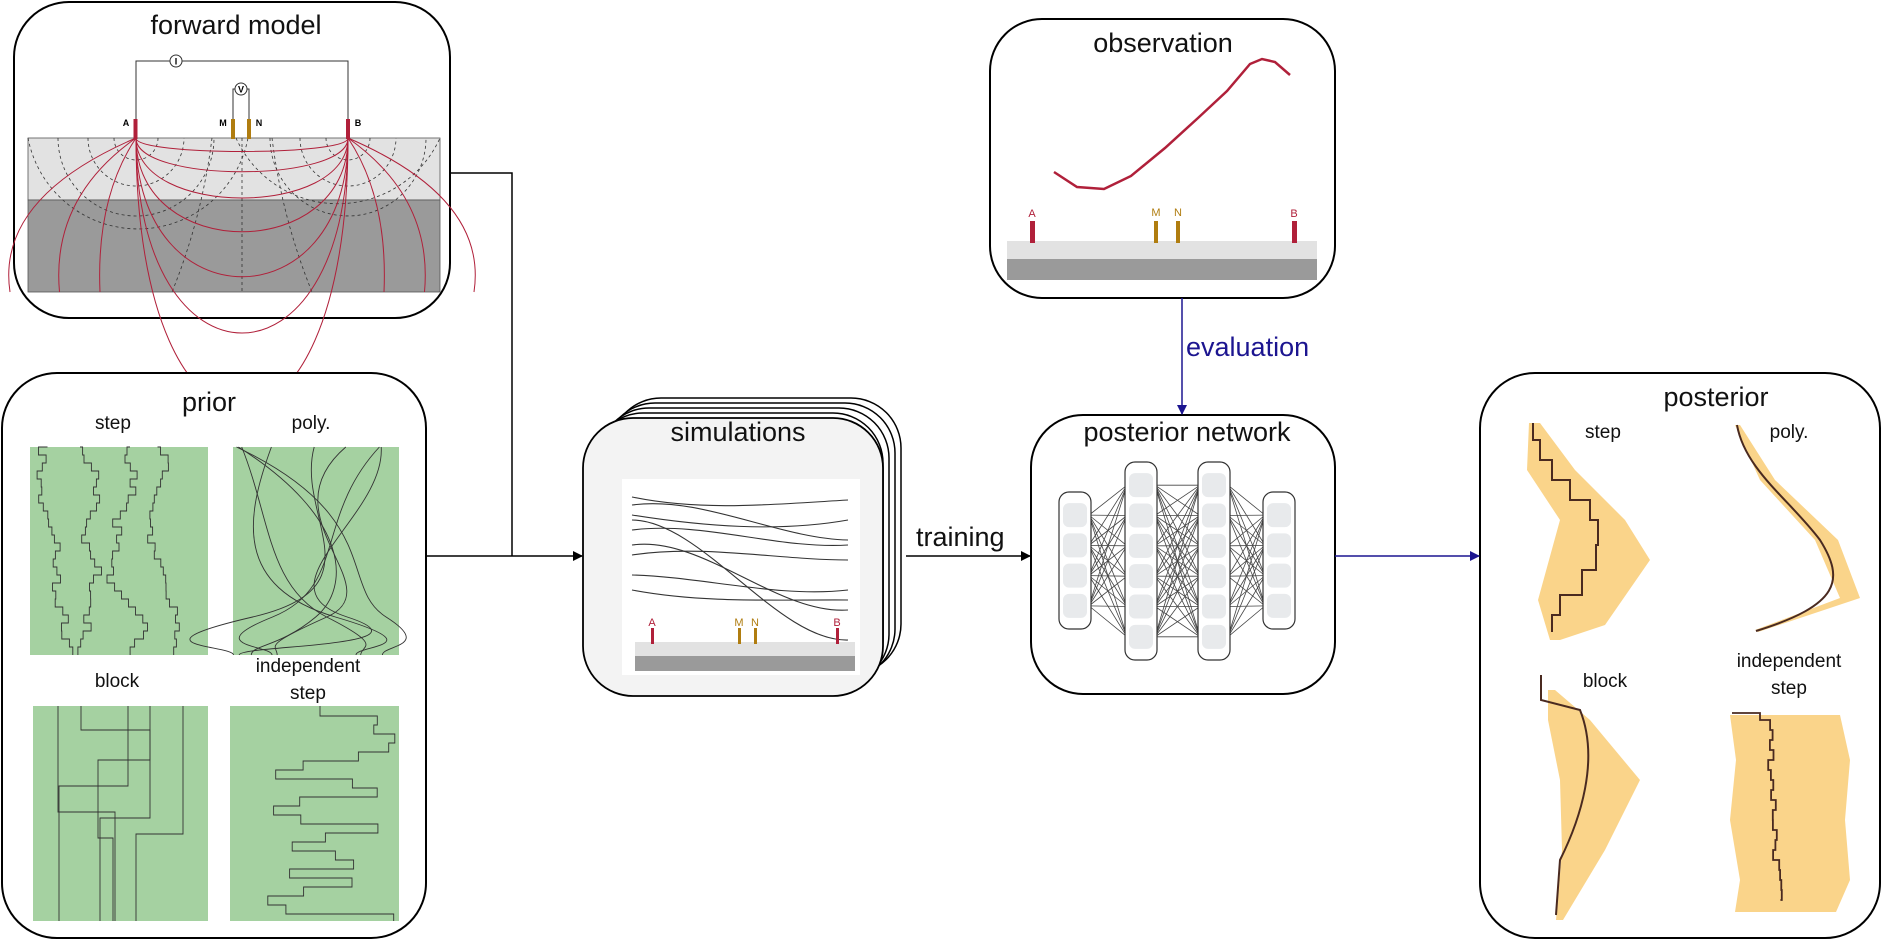 This screenshot has width=1883, height=940. I want to click on ammeter-label: I, so click(176, 62).